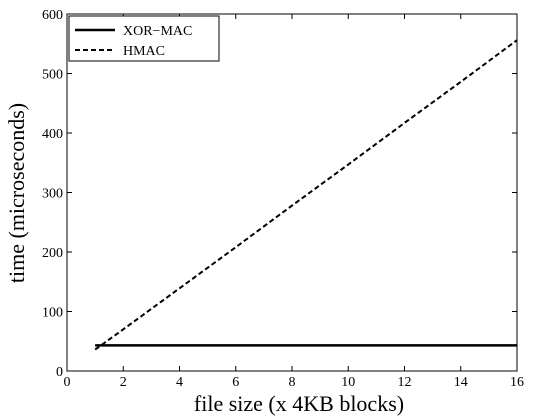 This screenshot has height=416, width=533. Describe the element at coordinates (52, 194) in the screenshot. I see `y-tick-label: 300` at that location.